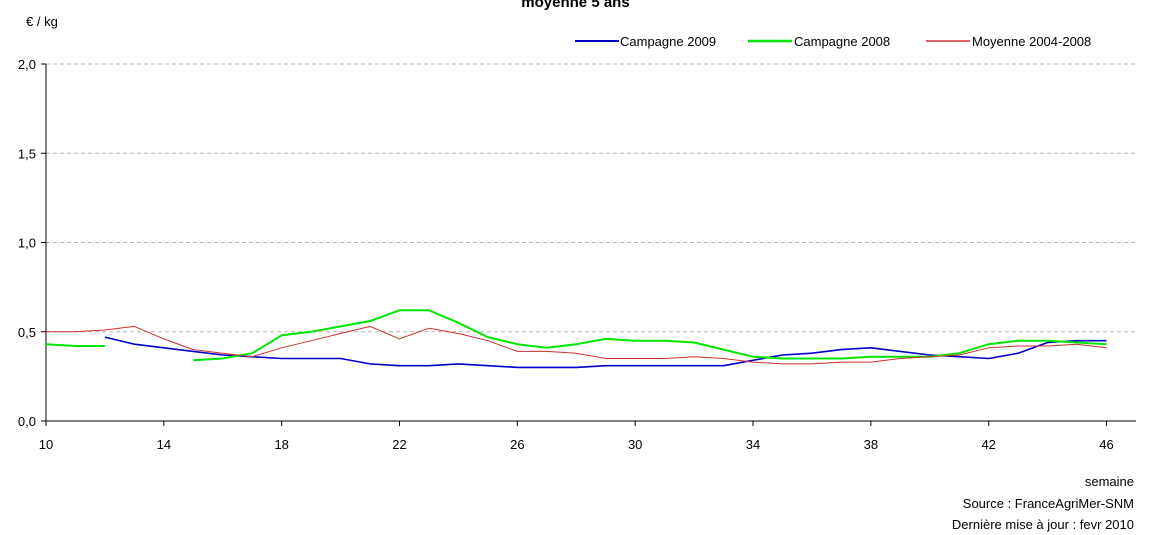  I want to click on legend-label: Moyenne 2004-2008, so click(1031, 41).